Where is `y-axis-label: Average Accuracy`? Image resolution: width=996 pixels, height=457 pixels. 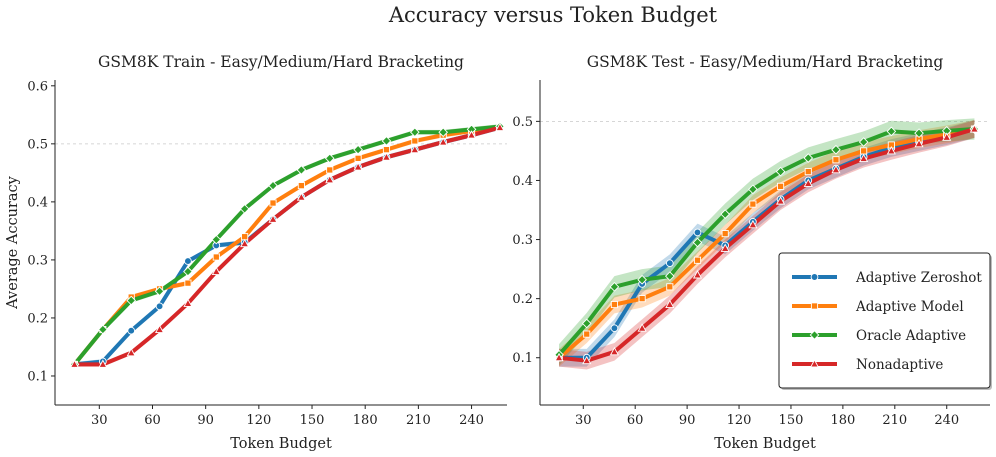
y-axis-label: Average Accuracy is located at coordinates (13, 242).